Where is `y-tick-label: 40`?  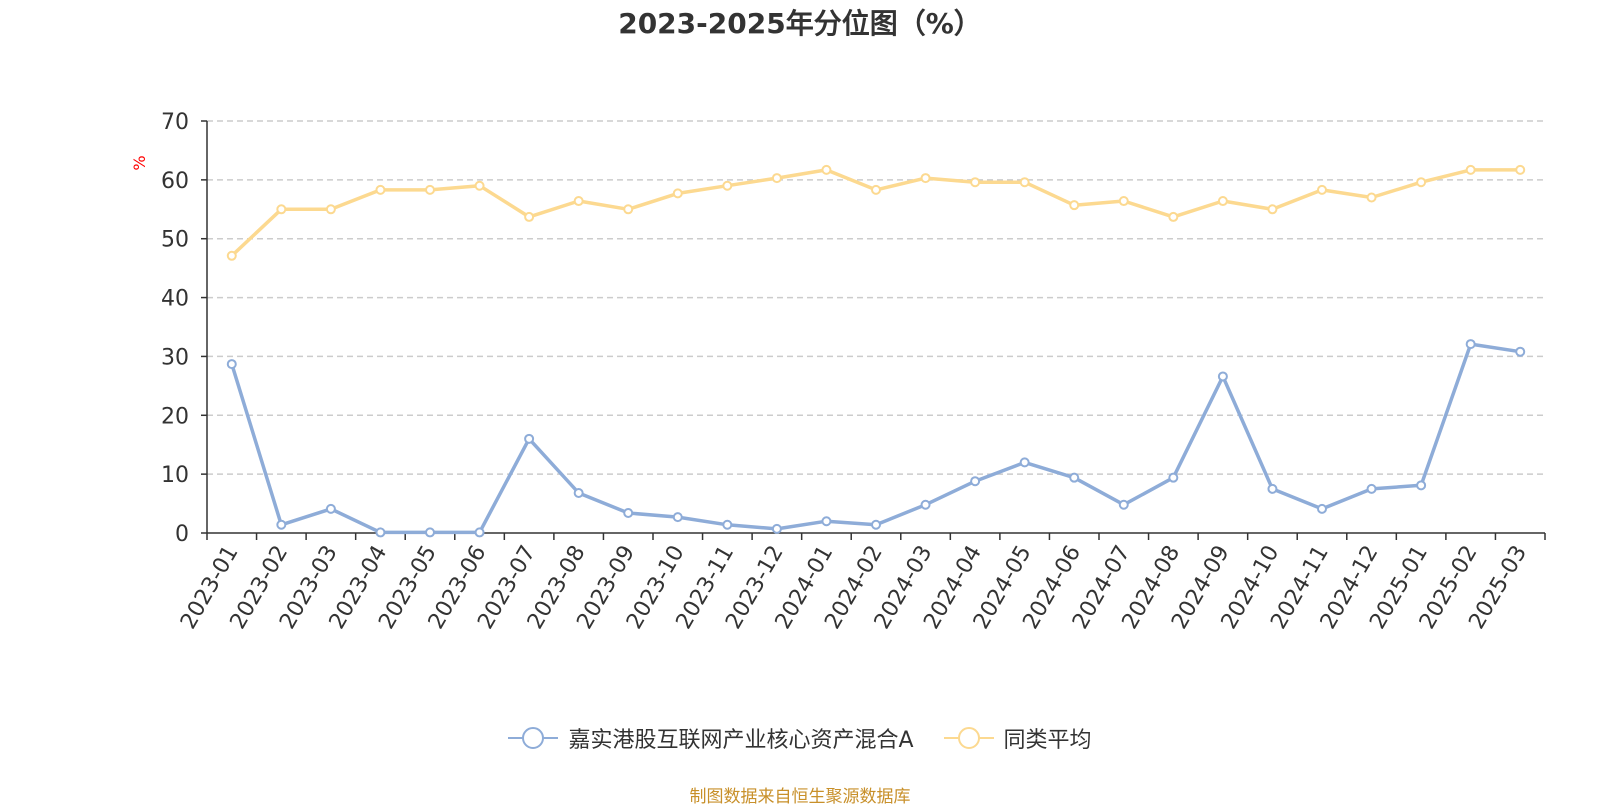
y-tick-label: 40 is located at coordinates (175, 299).